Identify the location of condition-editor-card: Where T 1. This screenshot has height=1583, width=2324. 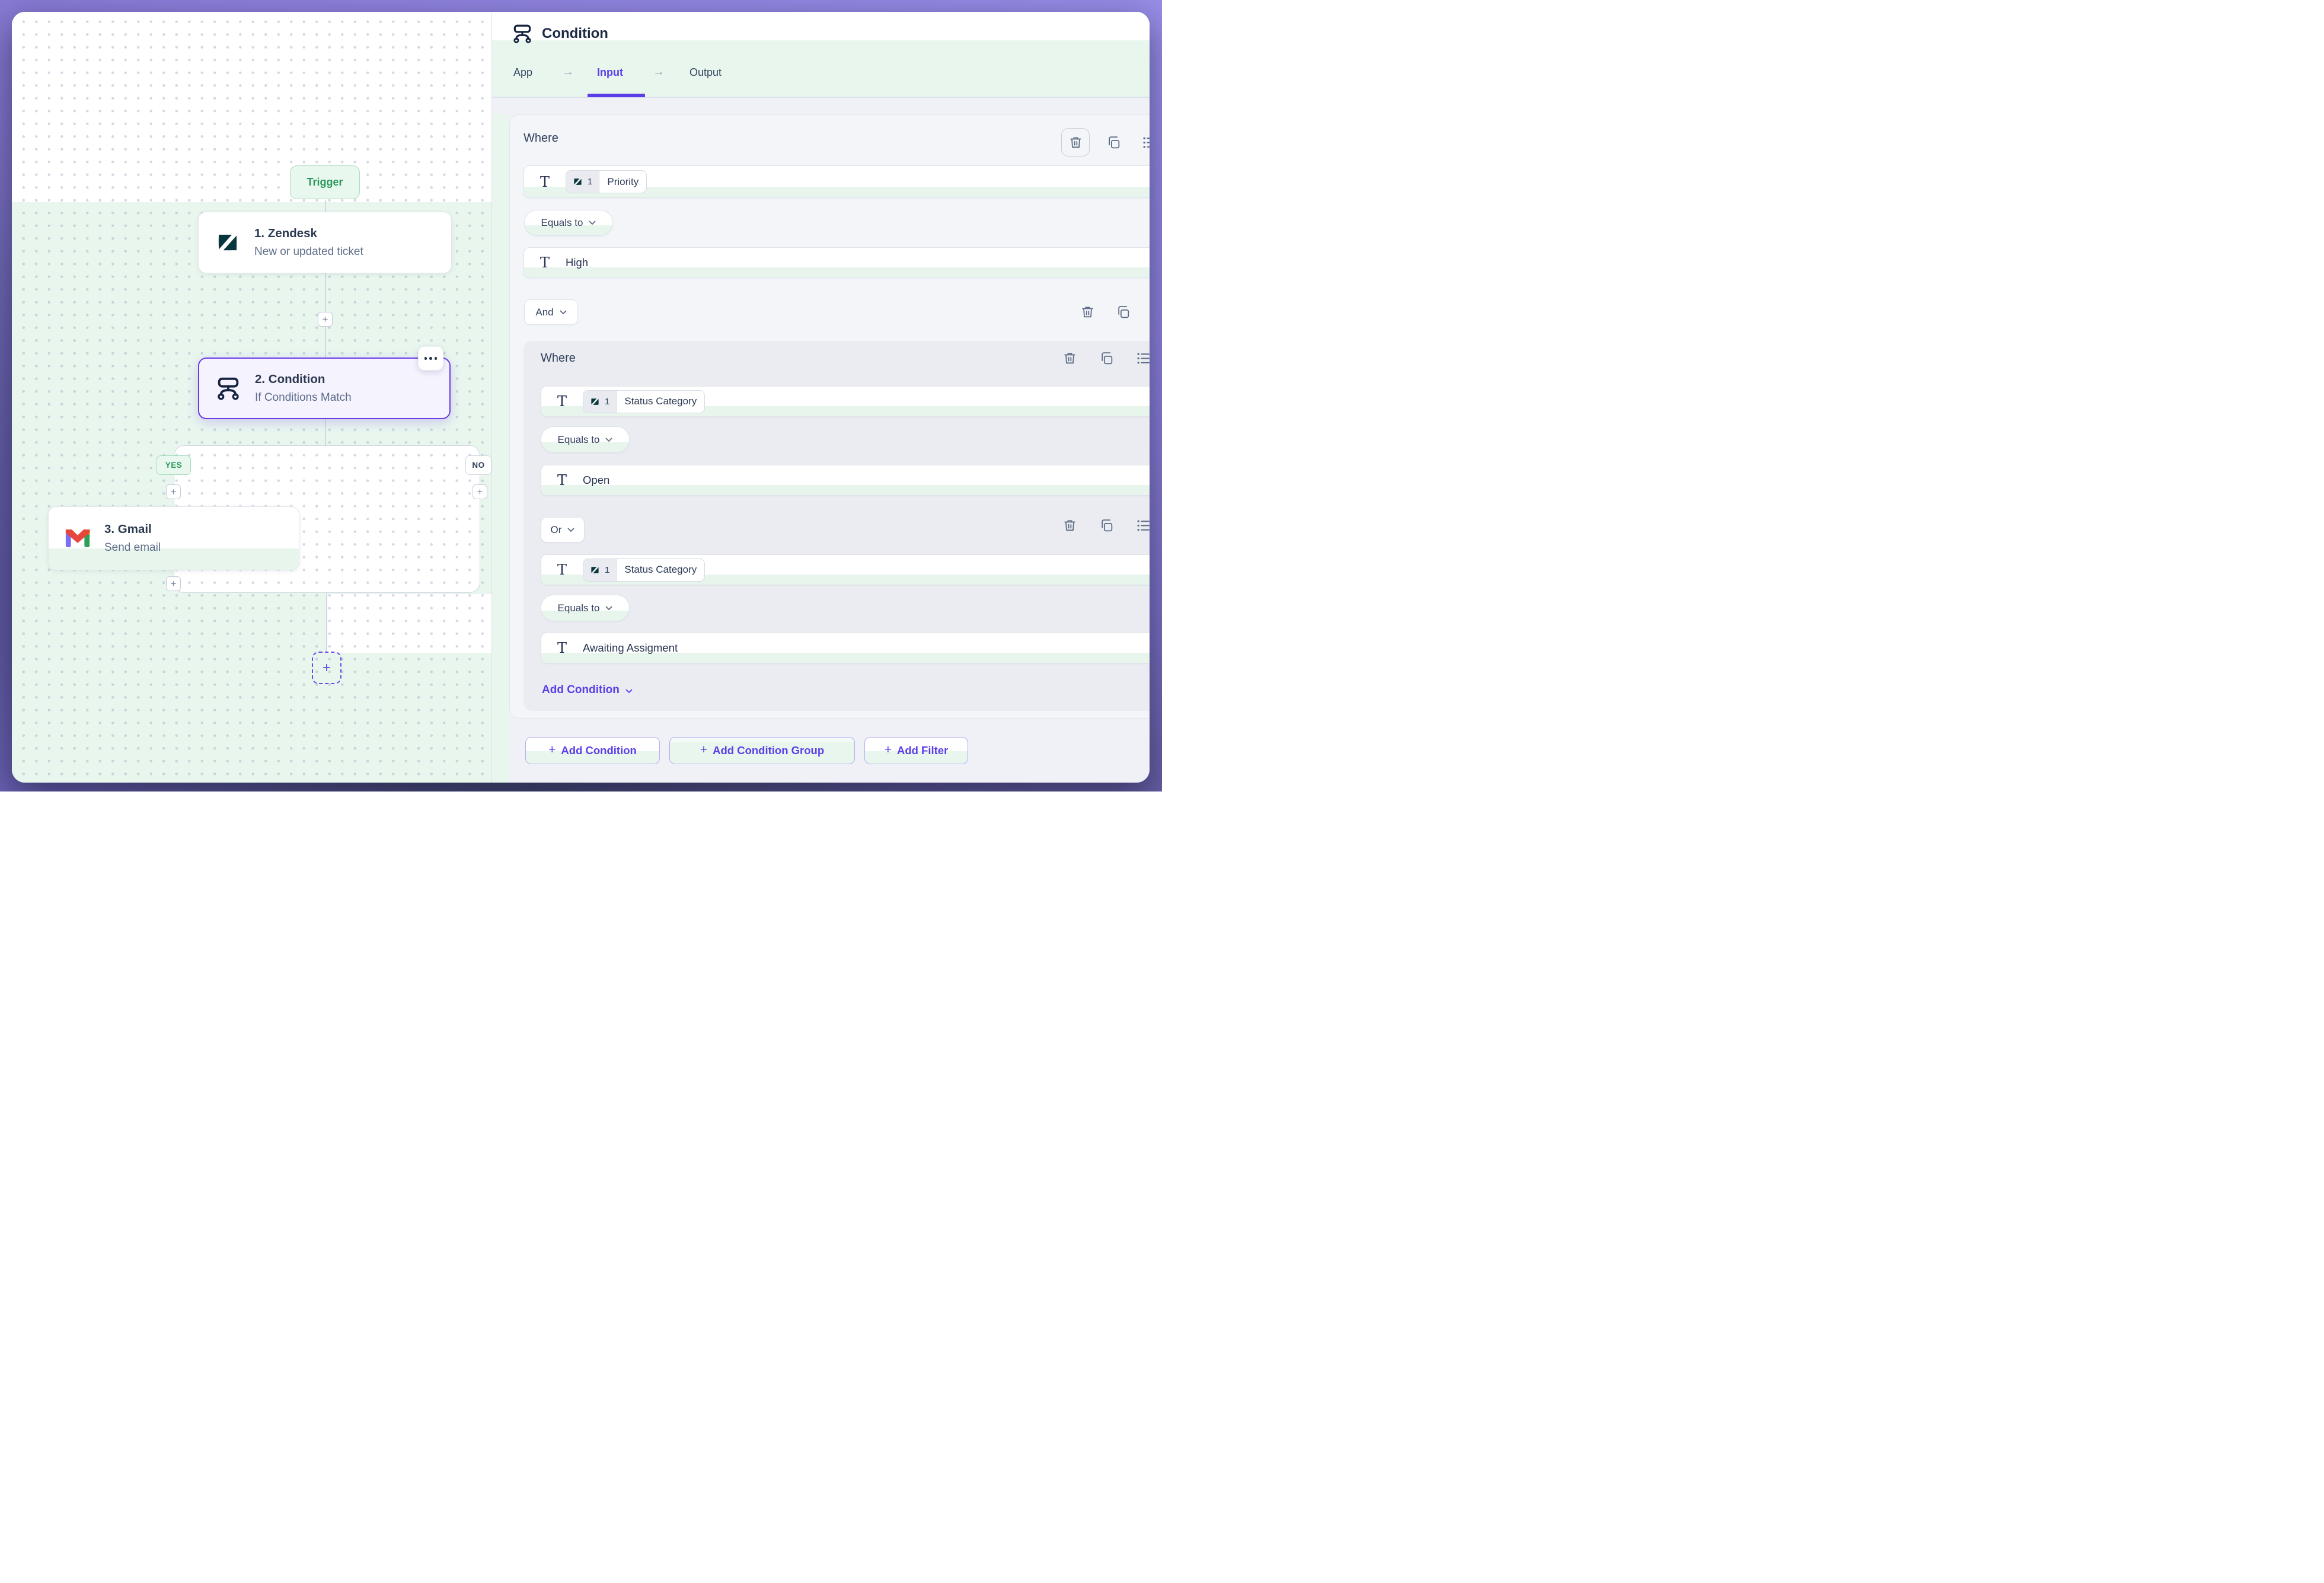
(829, 417).